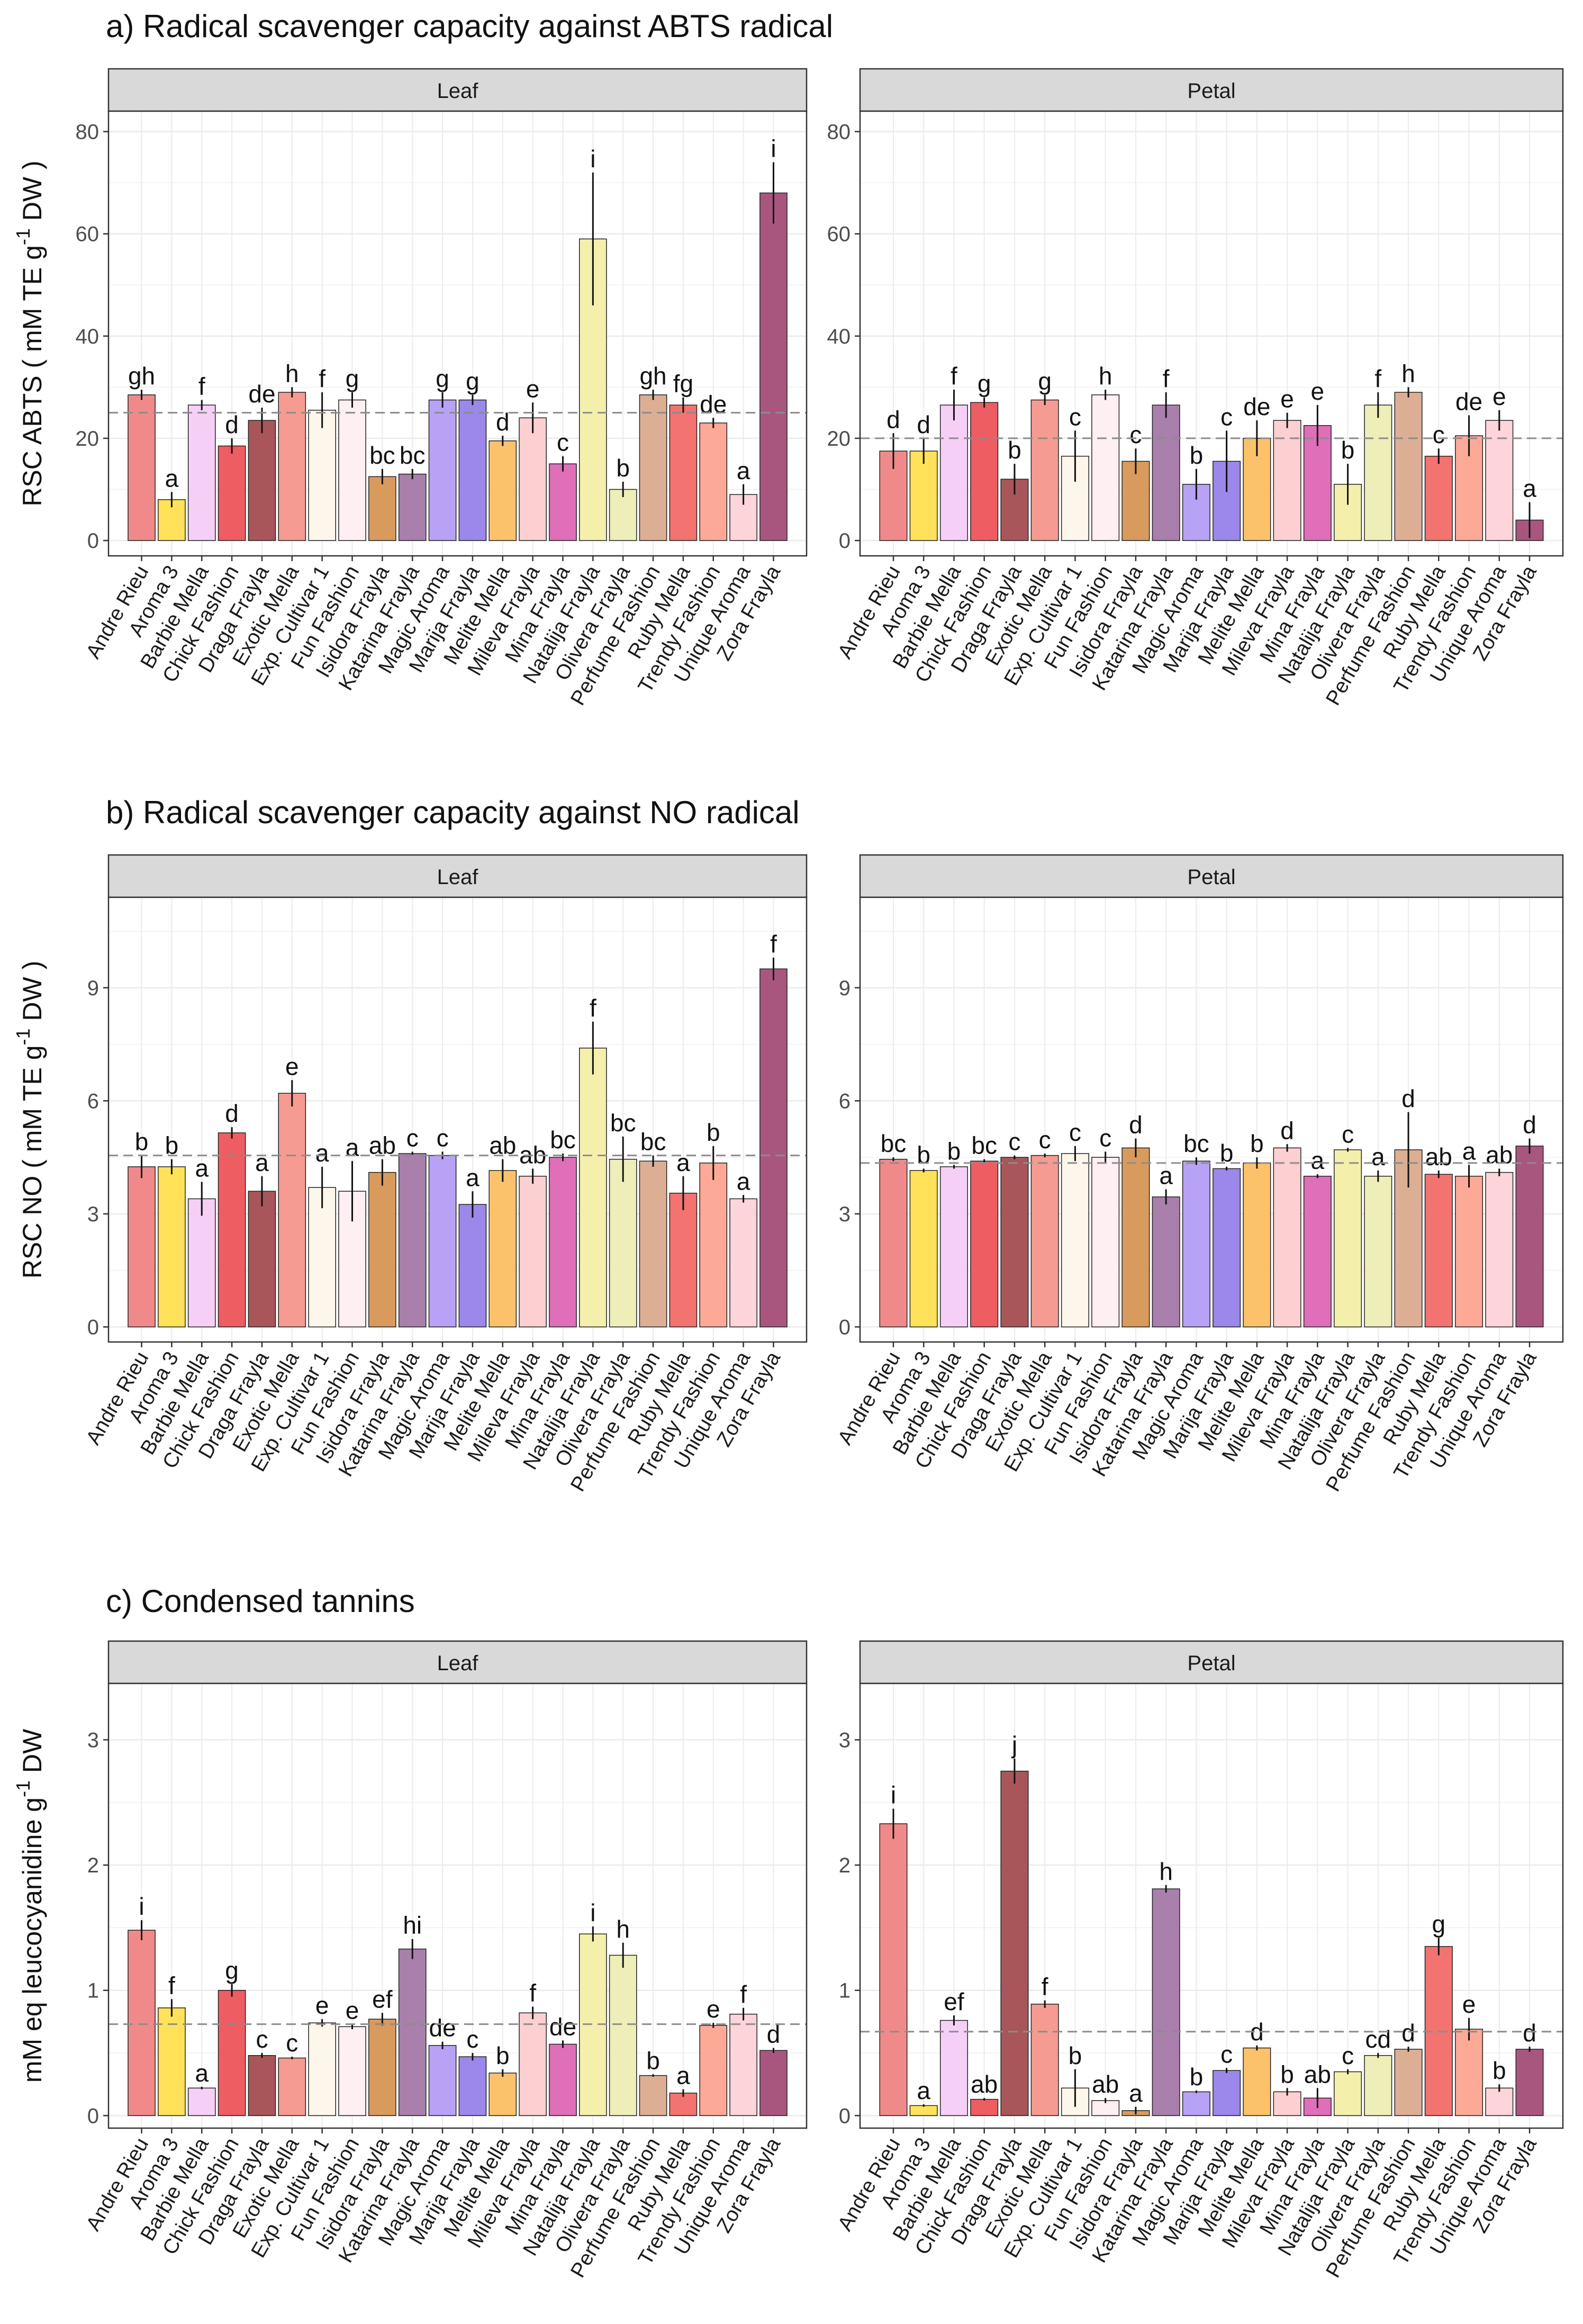 This screenshot has height=2324, width=1583. Describe the element at coordinates (533, 1252) in the screenshot. I see `bar-mileva-frayla` at that location.